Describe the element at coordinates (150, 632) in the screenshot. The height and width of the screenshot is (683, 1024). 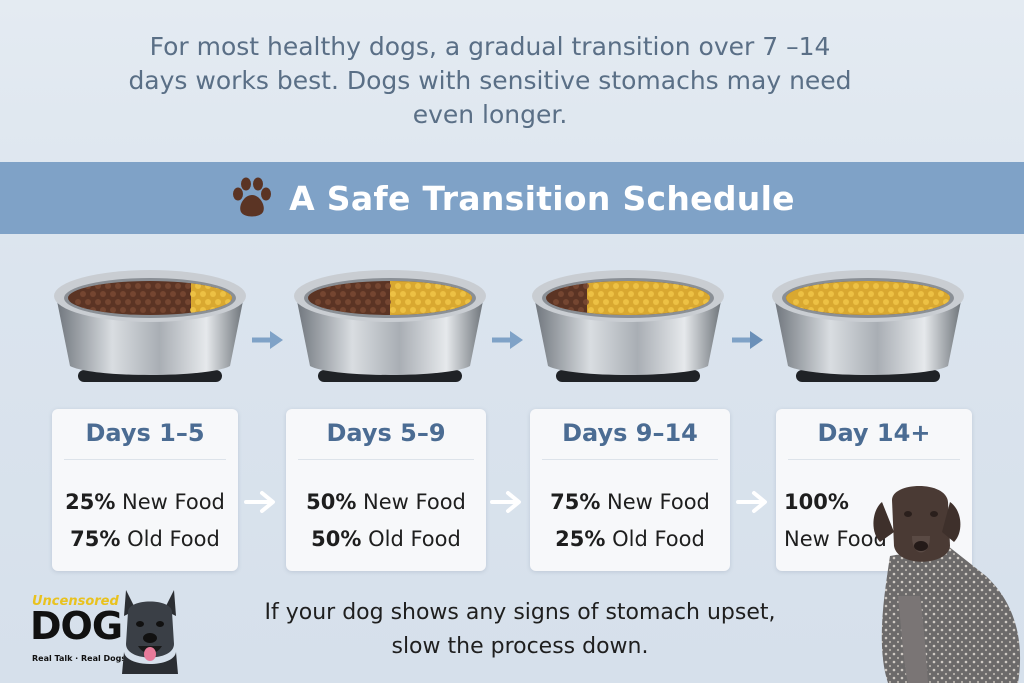
I see `dog-mascot-icon` at that location.